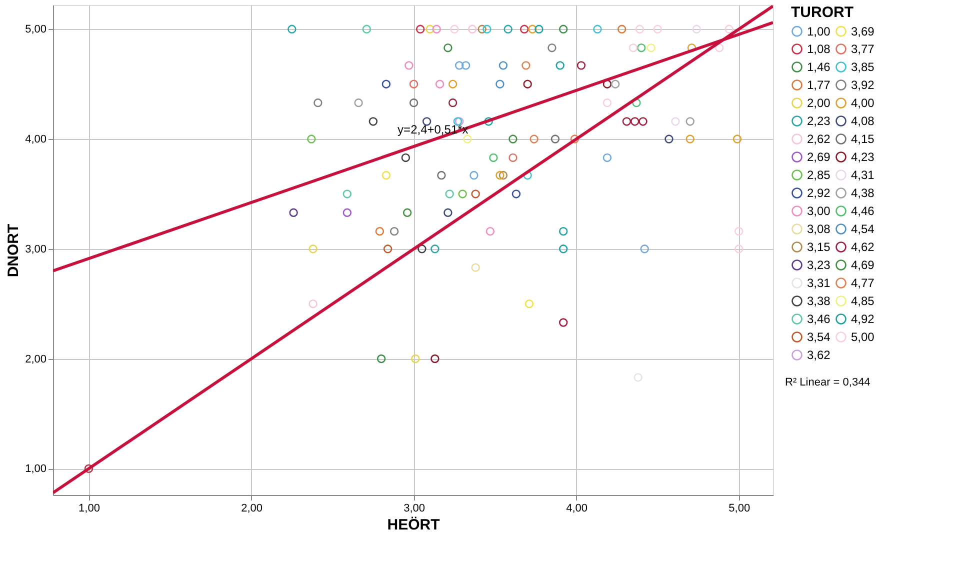 The height and width of the screenshot is (586, 965). I want to click on legend-label: 4,69, so click(863, 265).